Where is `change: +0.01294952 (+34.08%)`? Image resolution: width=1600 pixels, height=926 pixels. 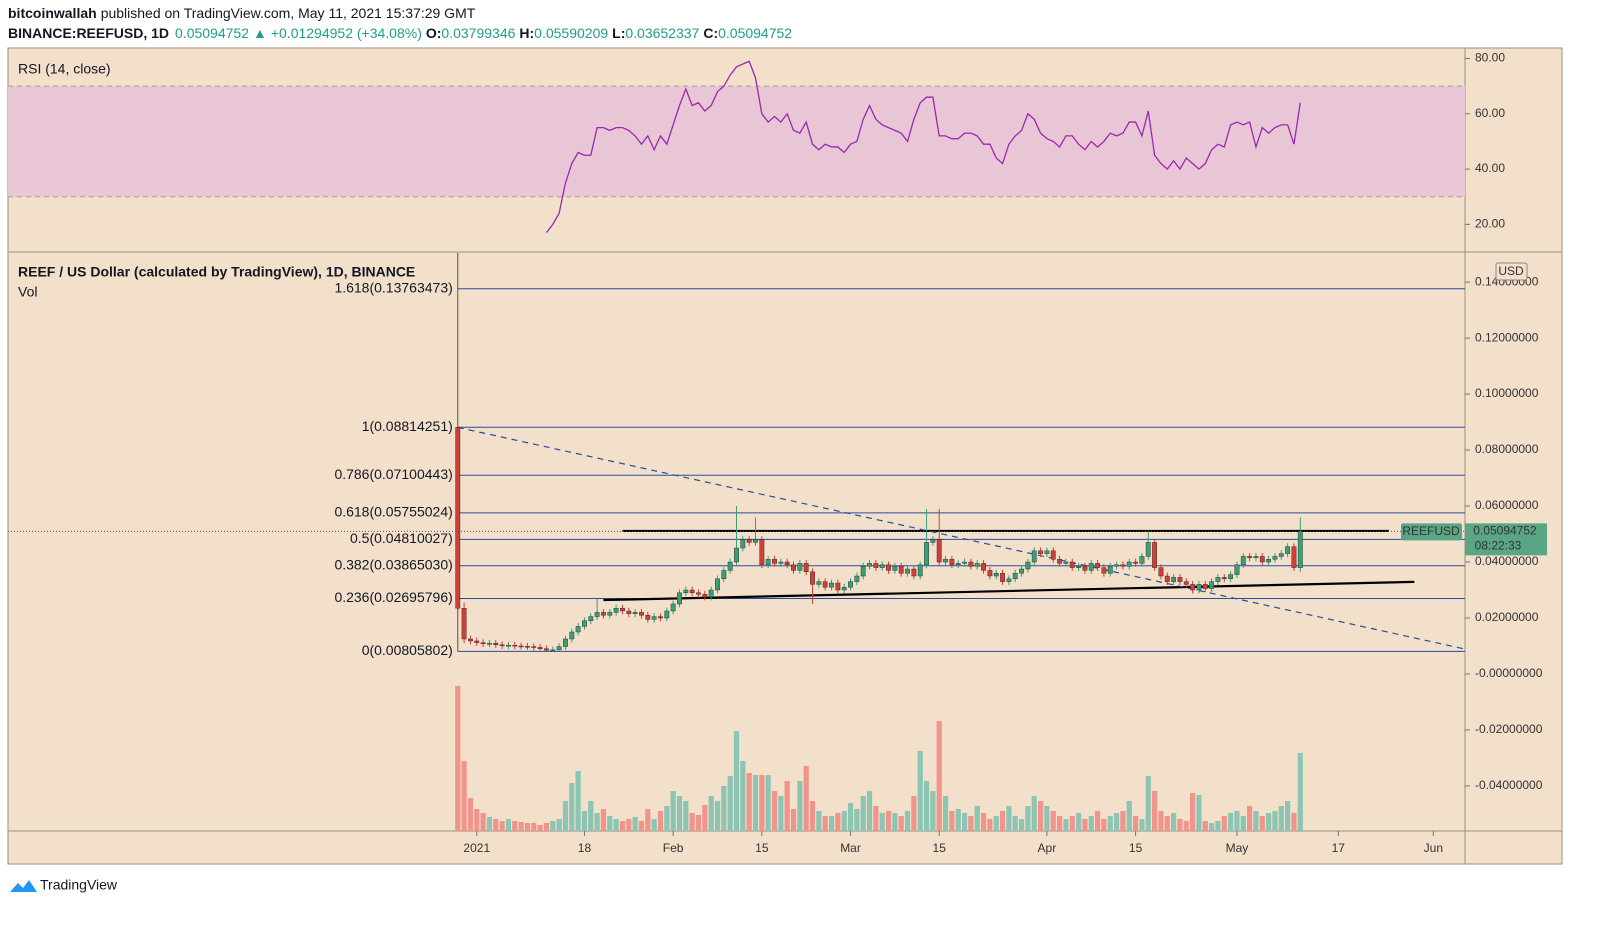 change: +0.01294952 (+34.08%) is located at coordinates (346, 33).